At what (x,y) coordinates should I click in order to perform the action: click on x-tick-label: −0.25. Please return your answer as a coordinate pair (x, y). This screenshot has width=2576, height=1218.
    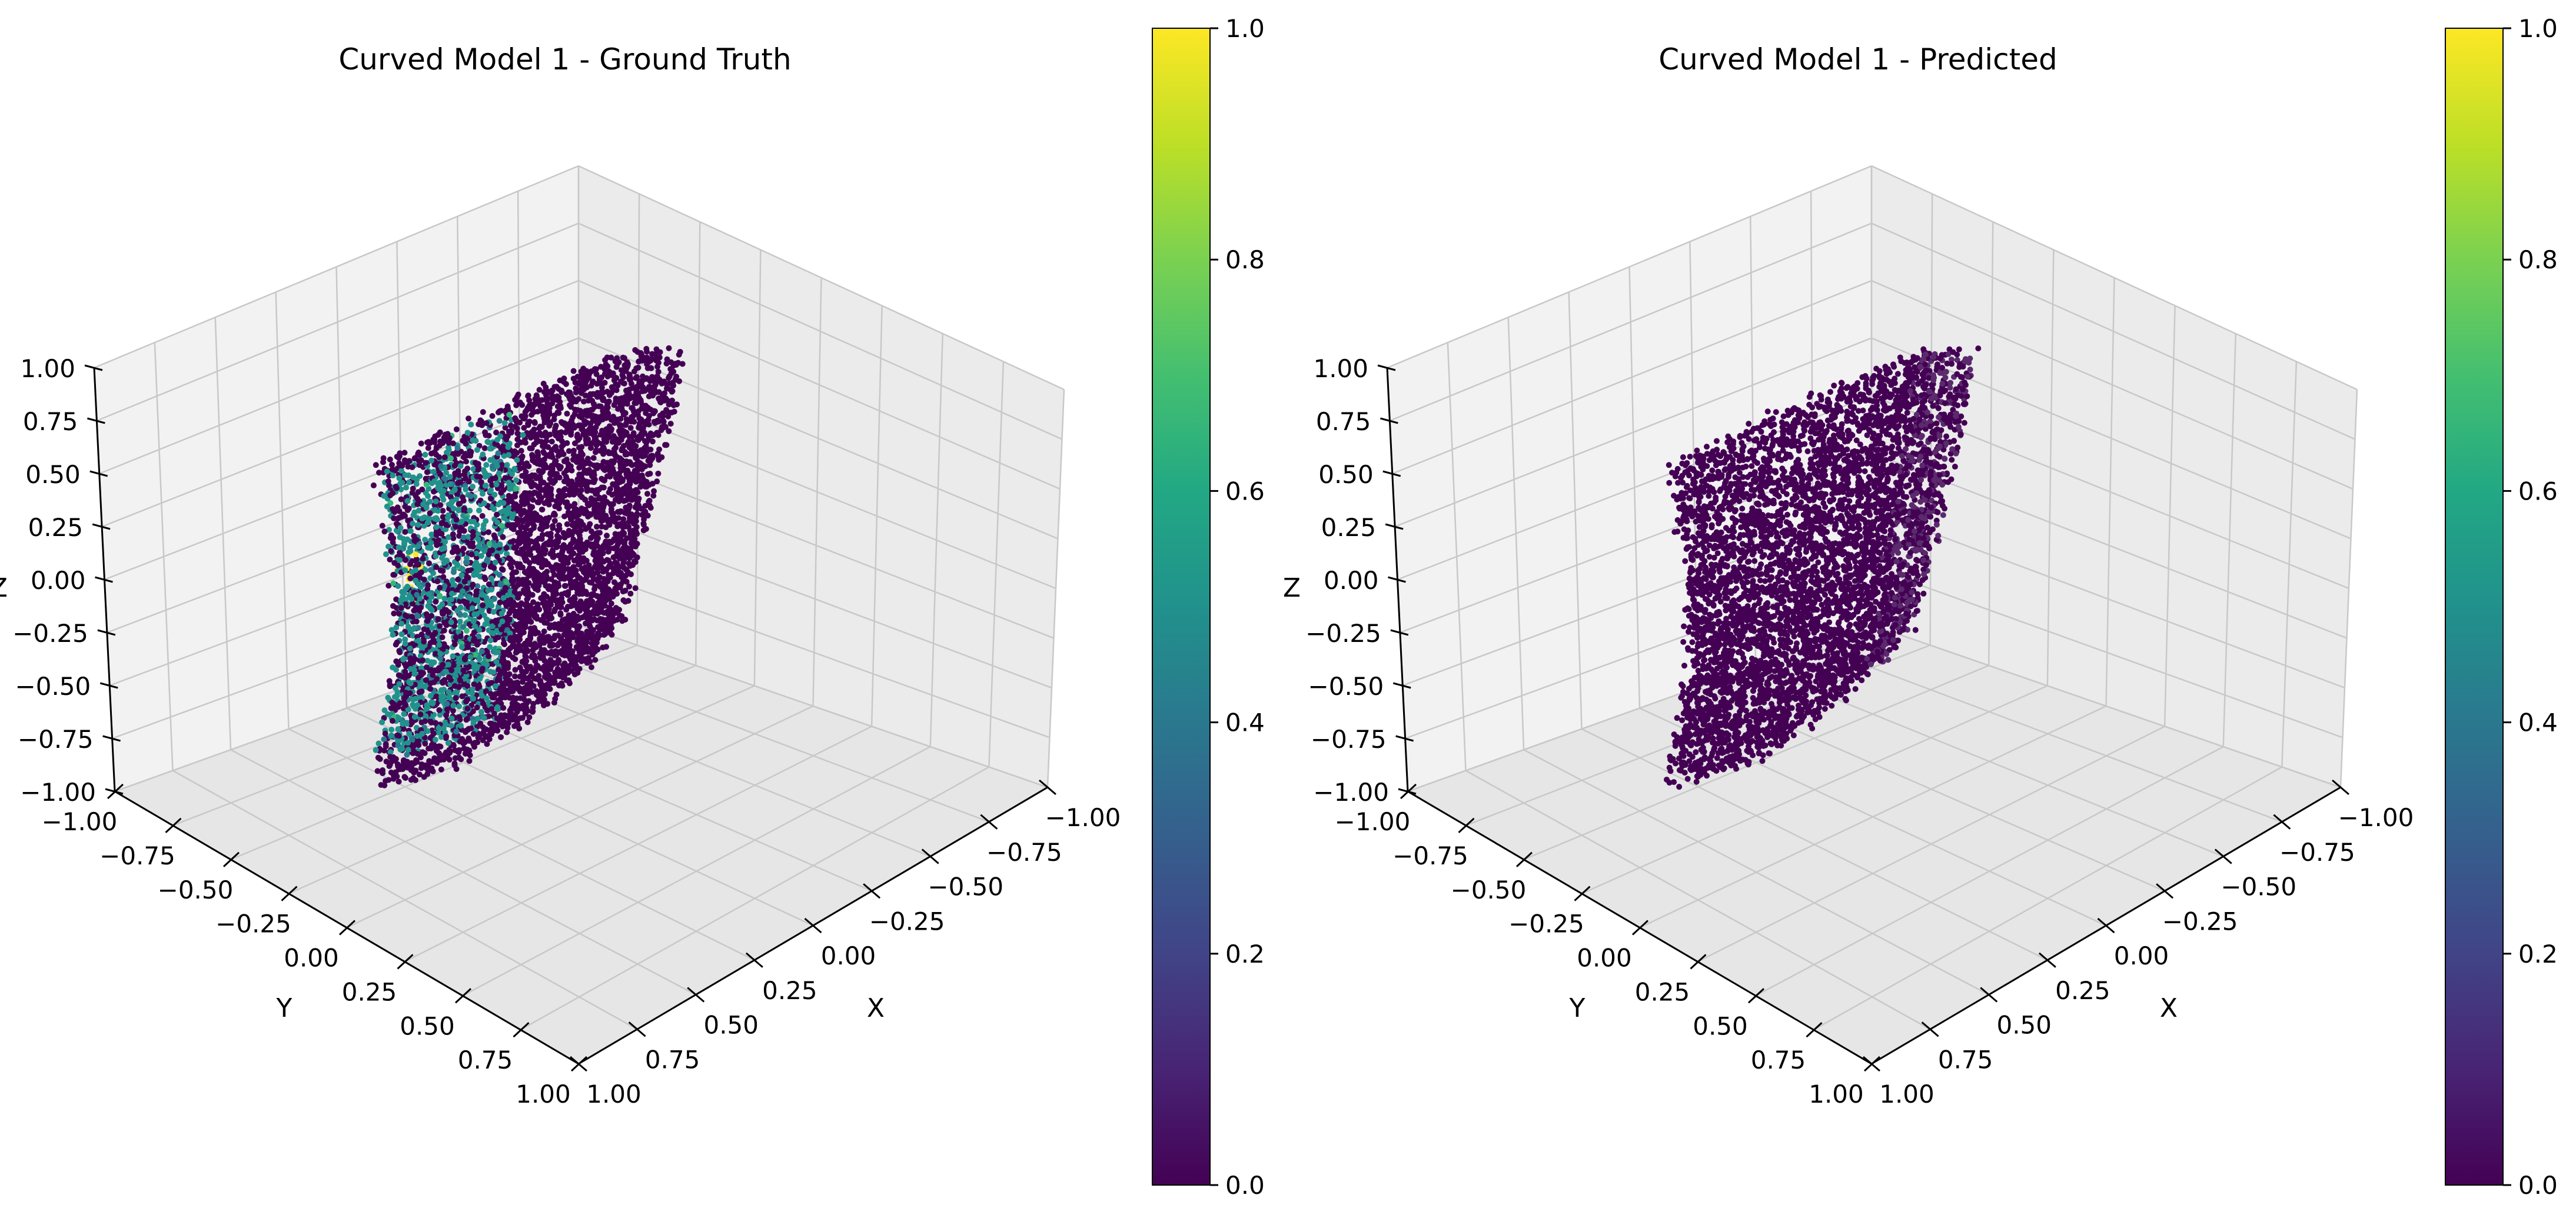
    Looking at the image, I should click on (907, 921).